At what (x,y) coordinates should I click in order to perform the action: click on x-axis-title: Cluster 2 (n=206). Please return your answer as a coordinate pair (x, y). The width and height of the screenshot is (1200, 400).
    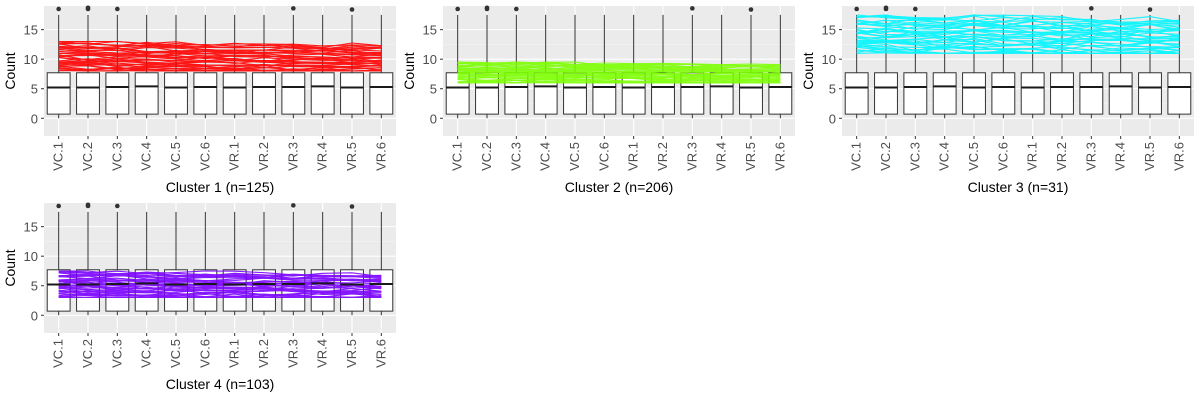
    Looking at the image, I should click on (619, 187).